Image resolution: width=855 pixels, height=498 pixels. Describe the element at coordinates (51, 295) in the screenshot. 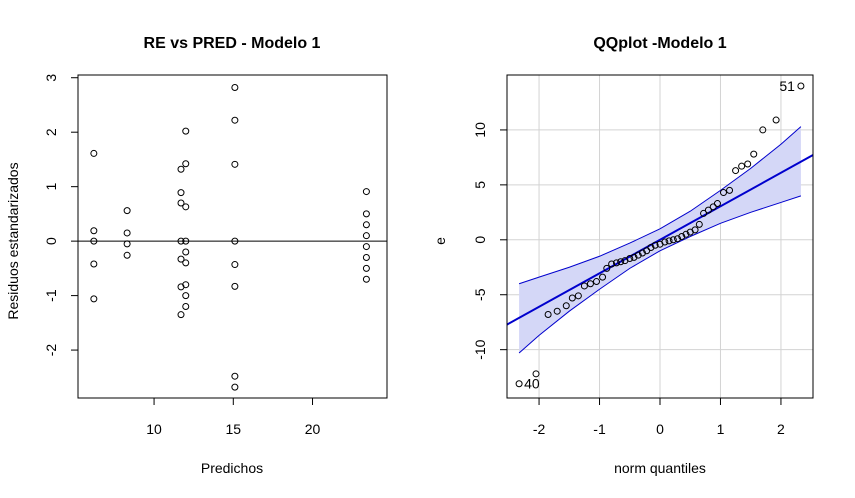

I see `residuals-y-tick-label: -1` at that location.